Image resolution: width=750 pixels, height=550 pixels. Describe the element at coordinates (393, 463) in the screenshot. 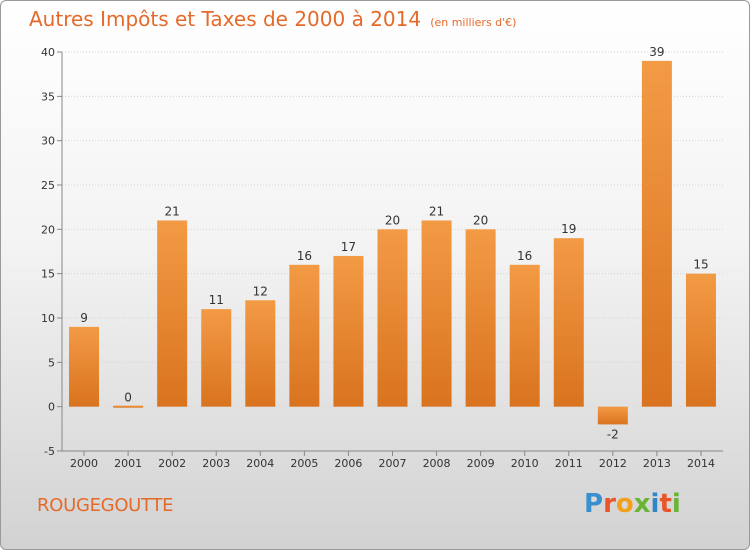

I see `x-tick-label: 2007` at that location.